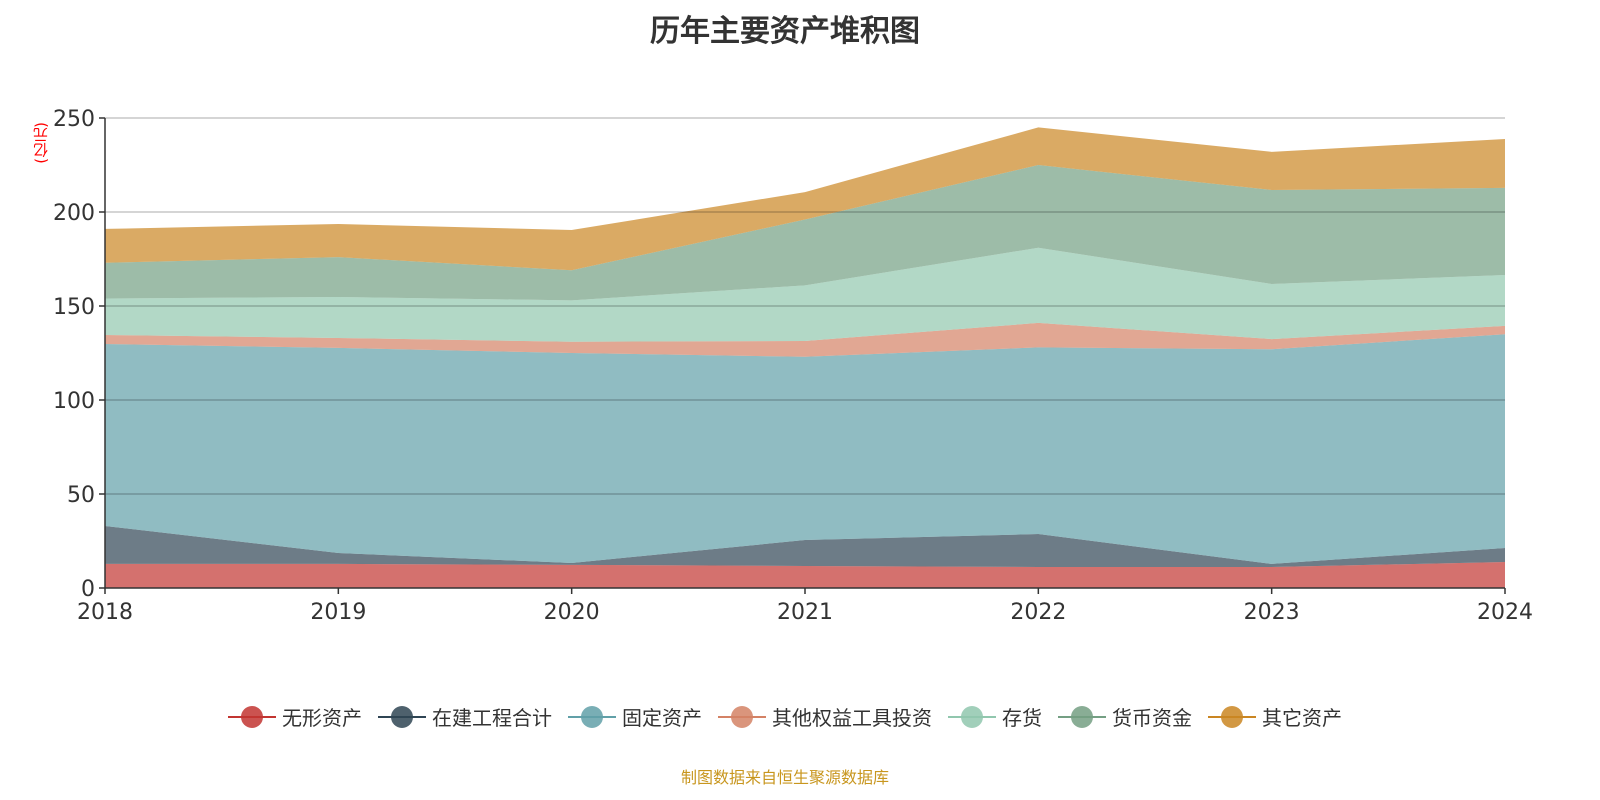 The width and height of the screenshot is (1600, 800). I want to click on legend-item: 固定资产, so click(635, 716).